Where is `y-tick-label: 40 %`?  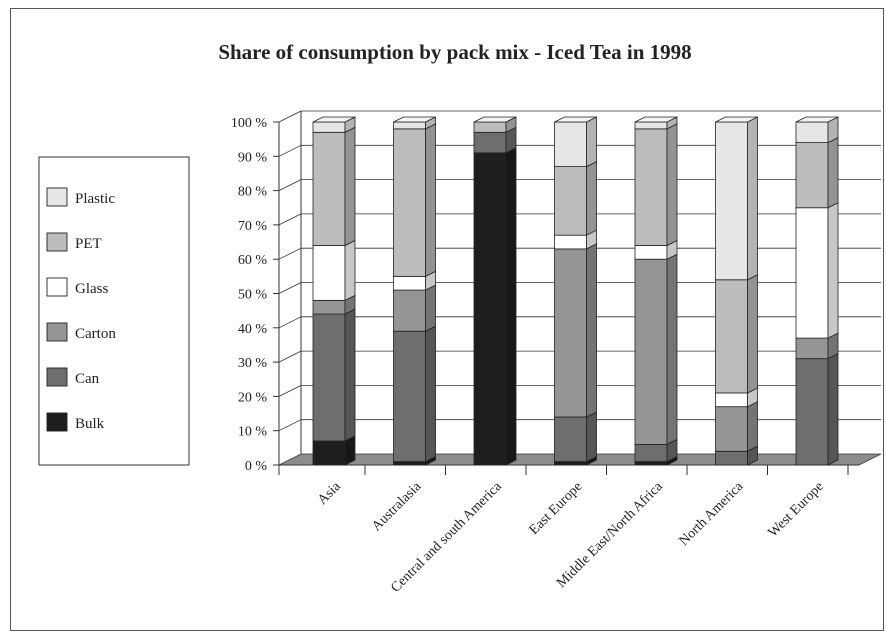 y-tick-label: 40 % is located at coordinates (253, 329).